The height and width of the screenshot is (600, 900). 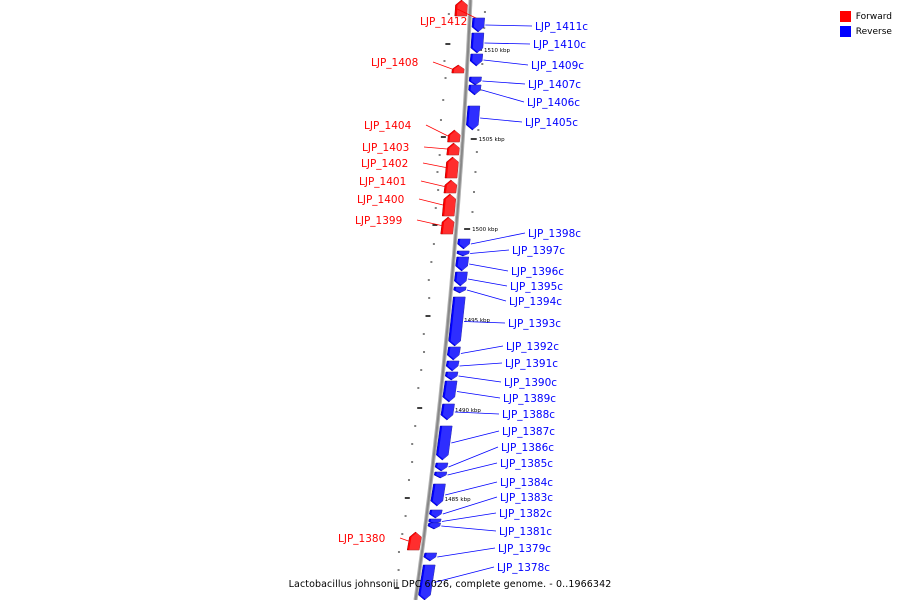 I want to click on gene-ljp-1380: LJP_1380, so click(x=381, y=541).